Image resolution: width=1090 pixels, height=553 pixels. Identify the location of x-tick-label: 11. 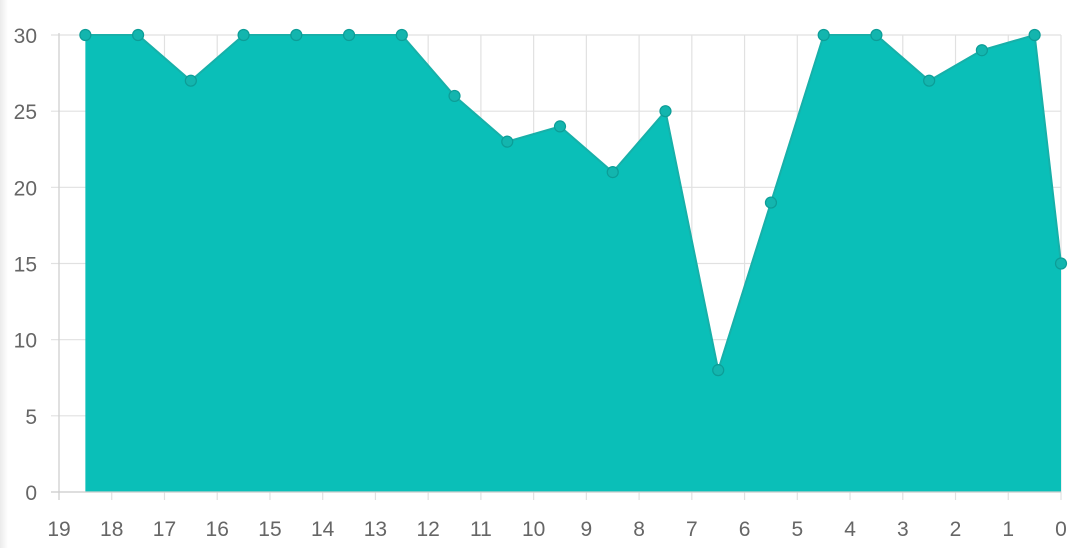
(481, 529).